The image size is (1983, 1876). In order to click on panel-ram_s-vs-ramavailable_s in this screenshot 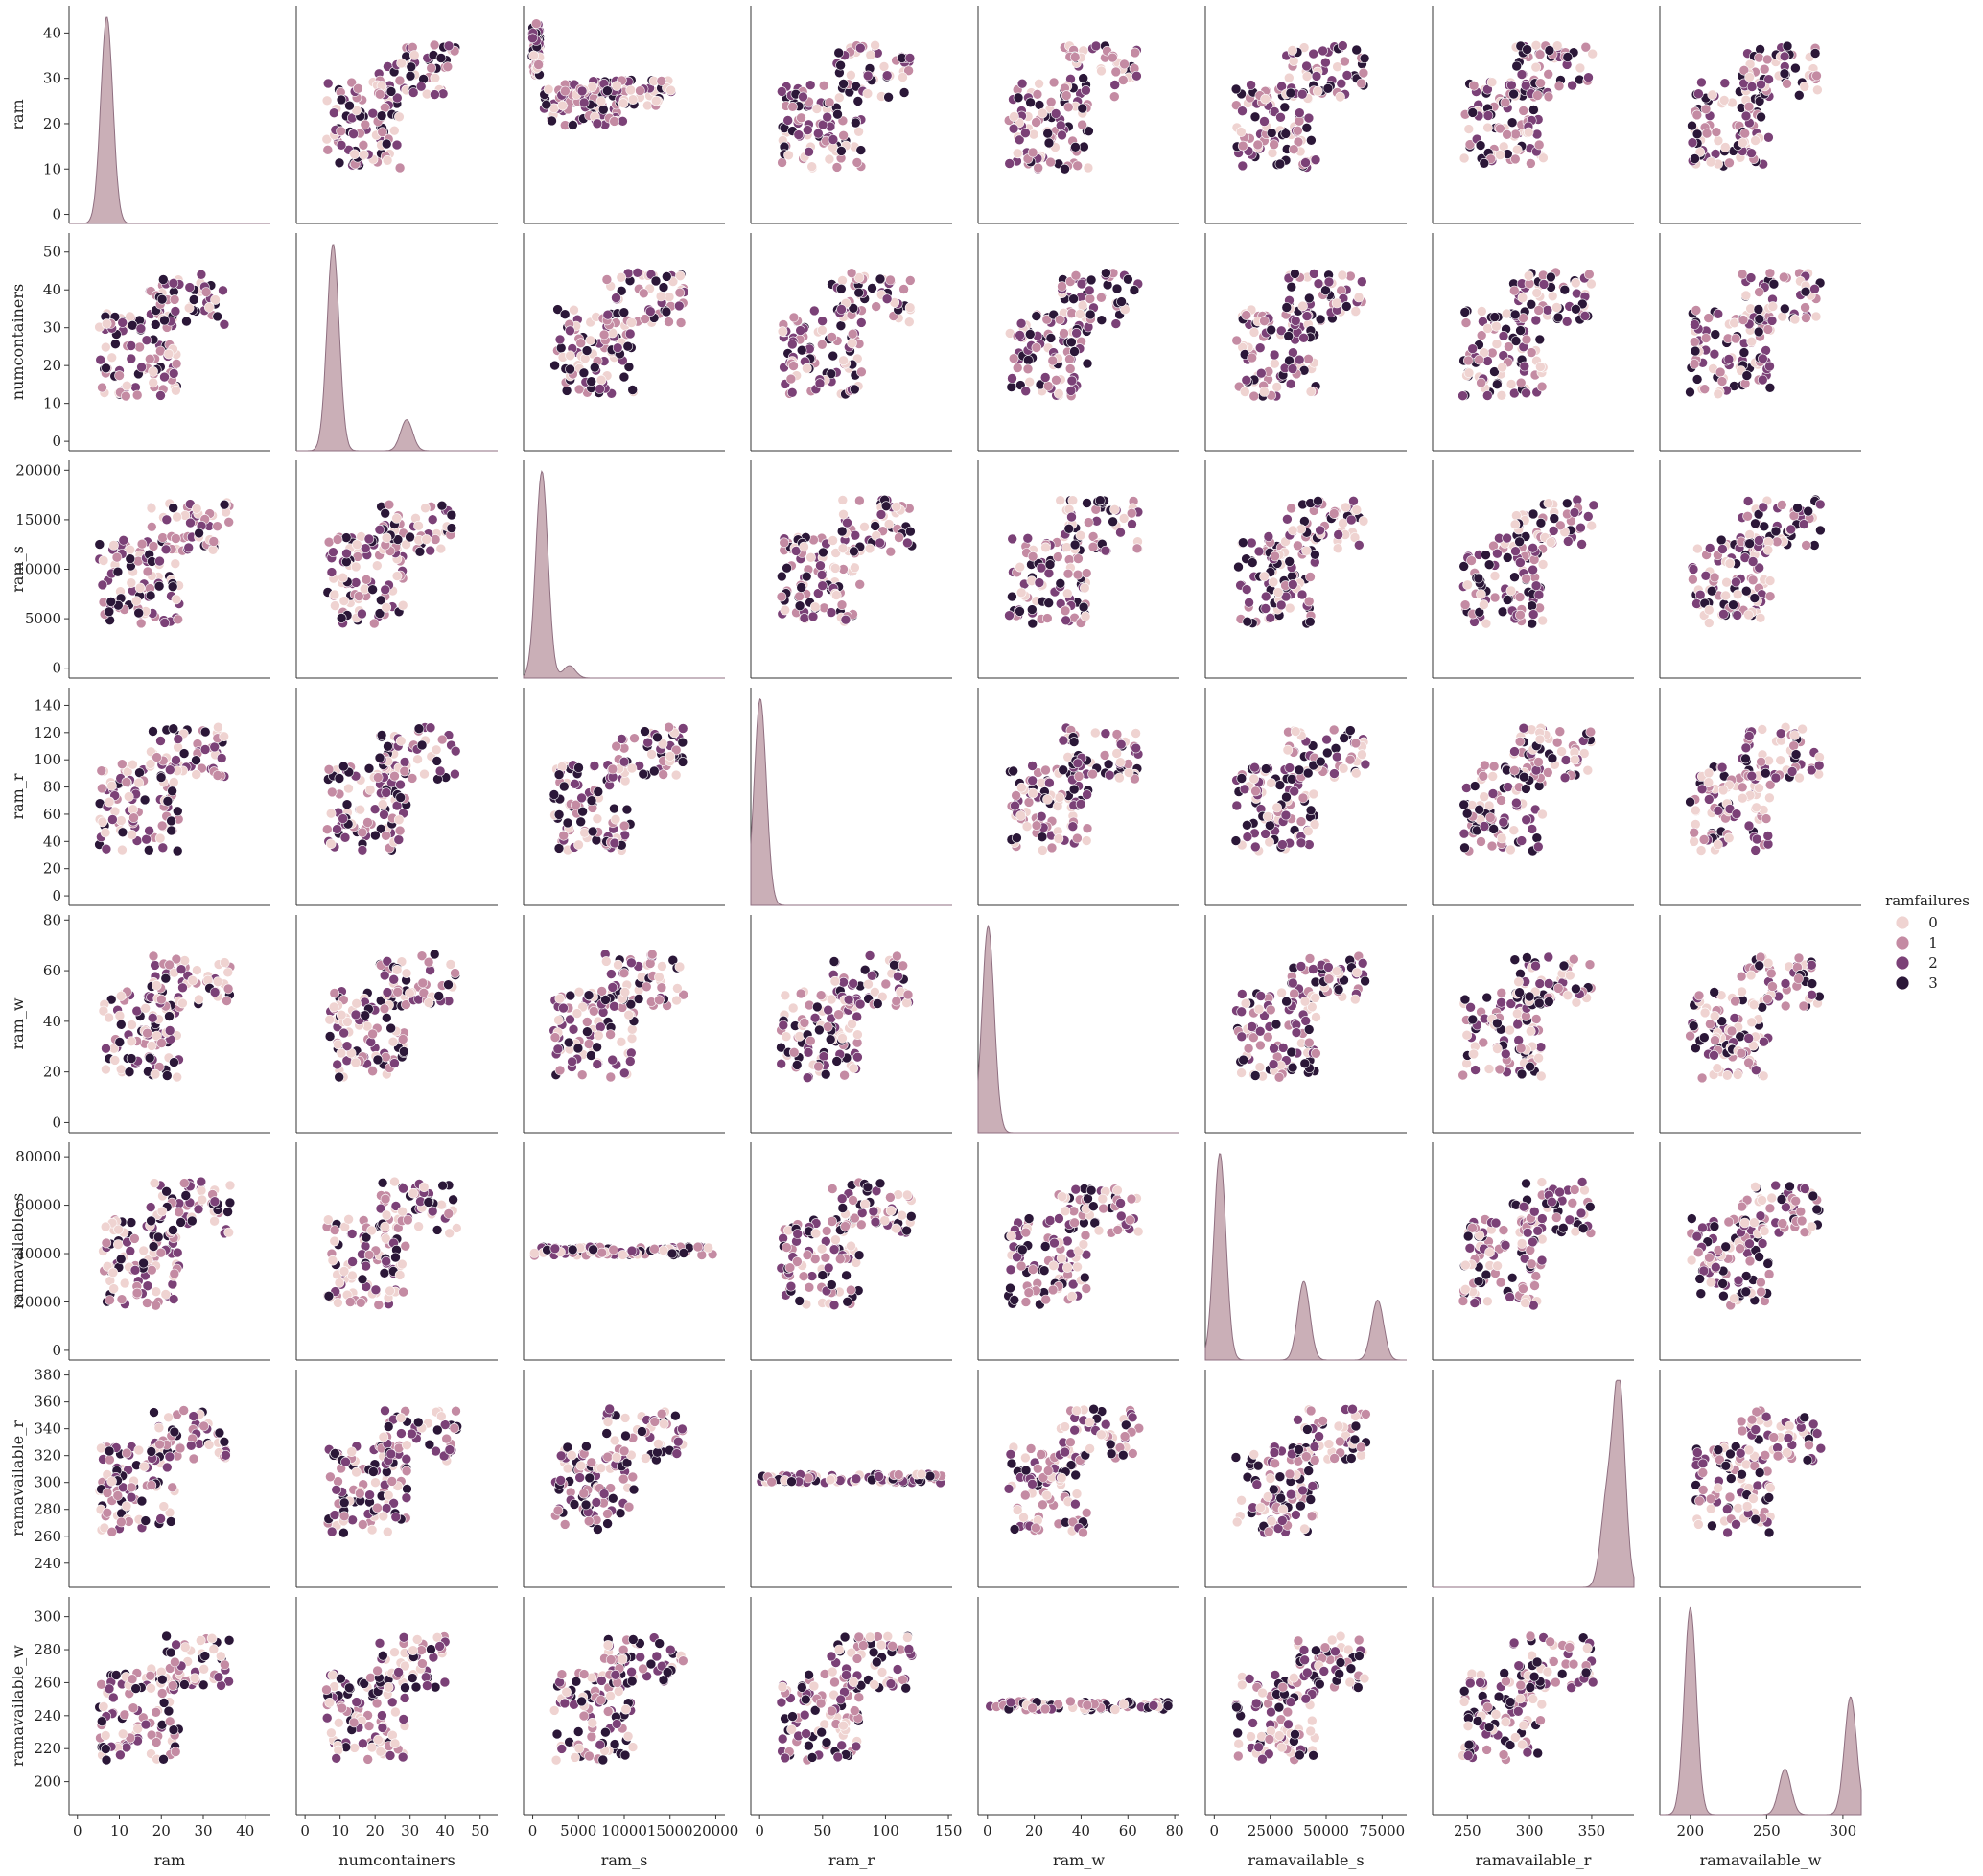, I will do `click(1305, 569)`.